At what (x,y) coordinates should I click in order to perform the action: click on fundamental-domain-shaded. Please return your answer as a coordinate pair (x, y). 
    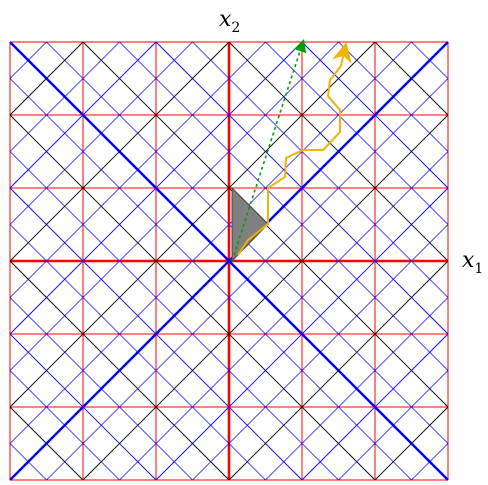
    Looking at the image, I should click on (250, 224).